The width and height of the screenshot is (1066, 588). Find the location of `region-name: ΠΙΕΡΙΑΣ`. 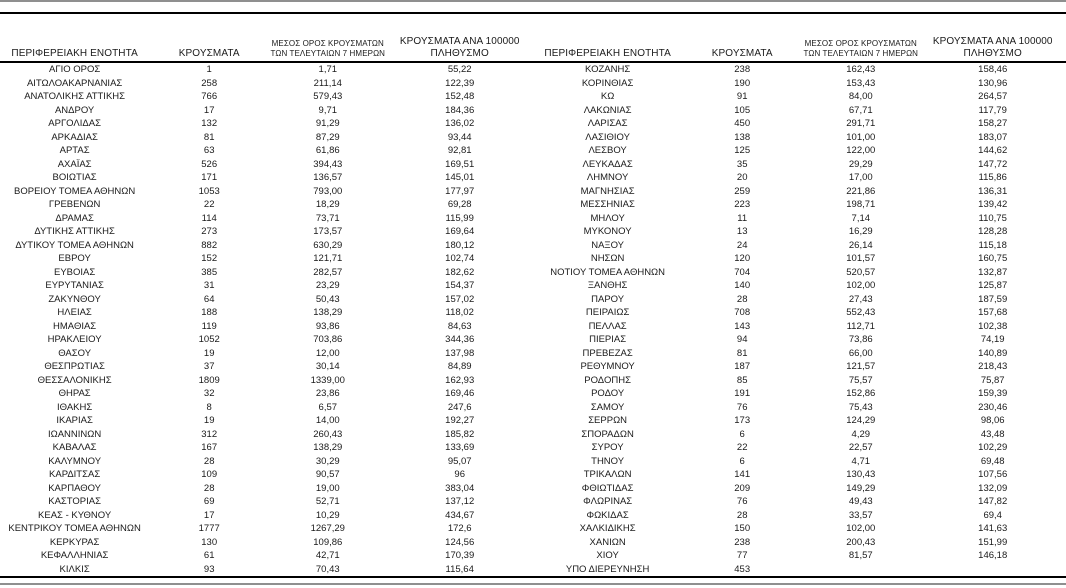

region-name: ΠΙΕΡΙΑΣ is located at coordinates (608, 339).